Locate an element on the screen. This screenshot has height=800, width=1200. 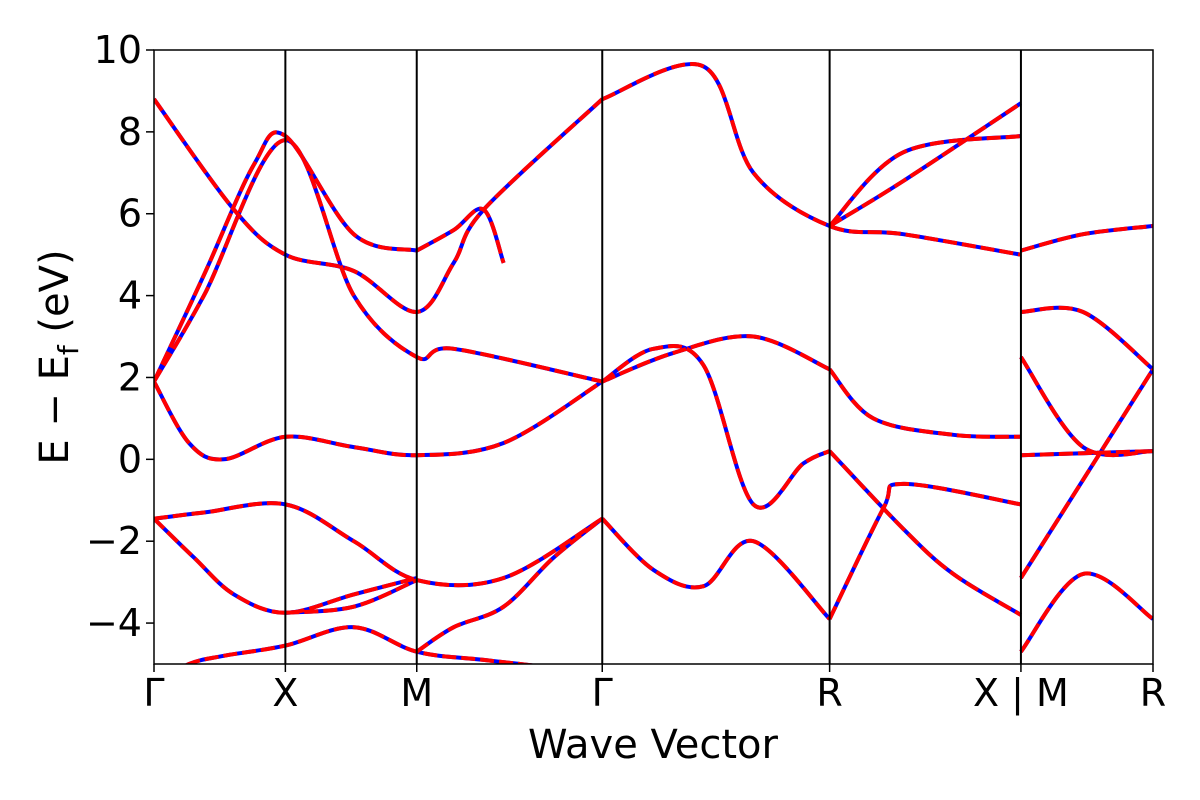
x-tick-label-3: Γ is located at coordinates (602, 693).